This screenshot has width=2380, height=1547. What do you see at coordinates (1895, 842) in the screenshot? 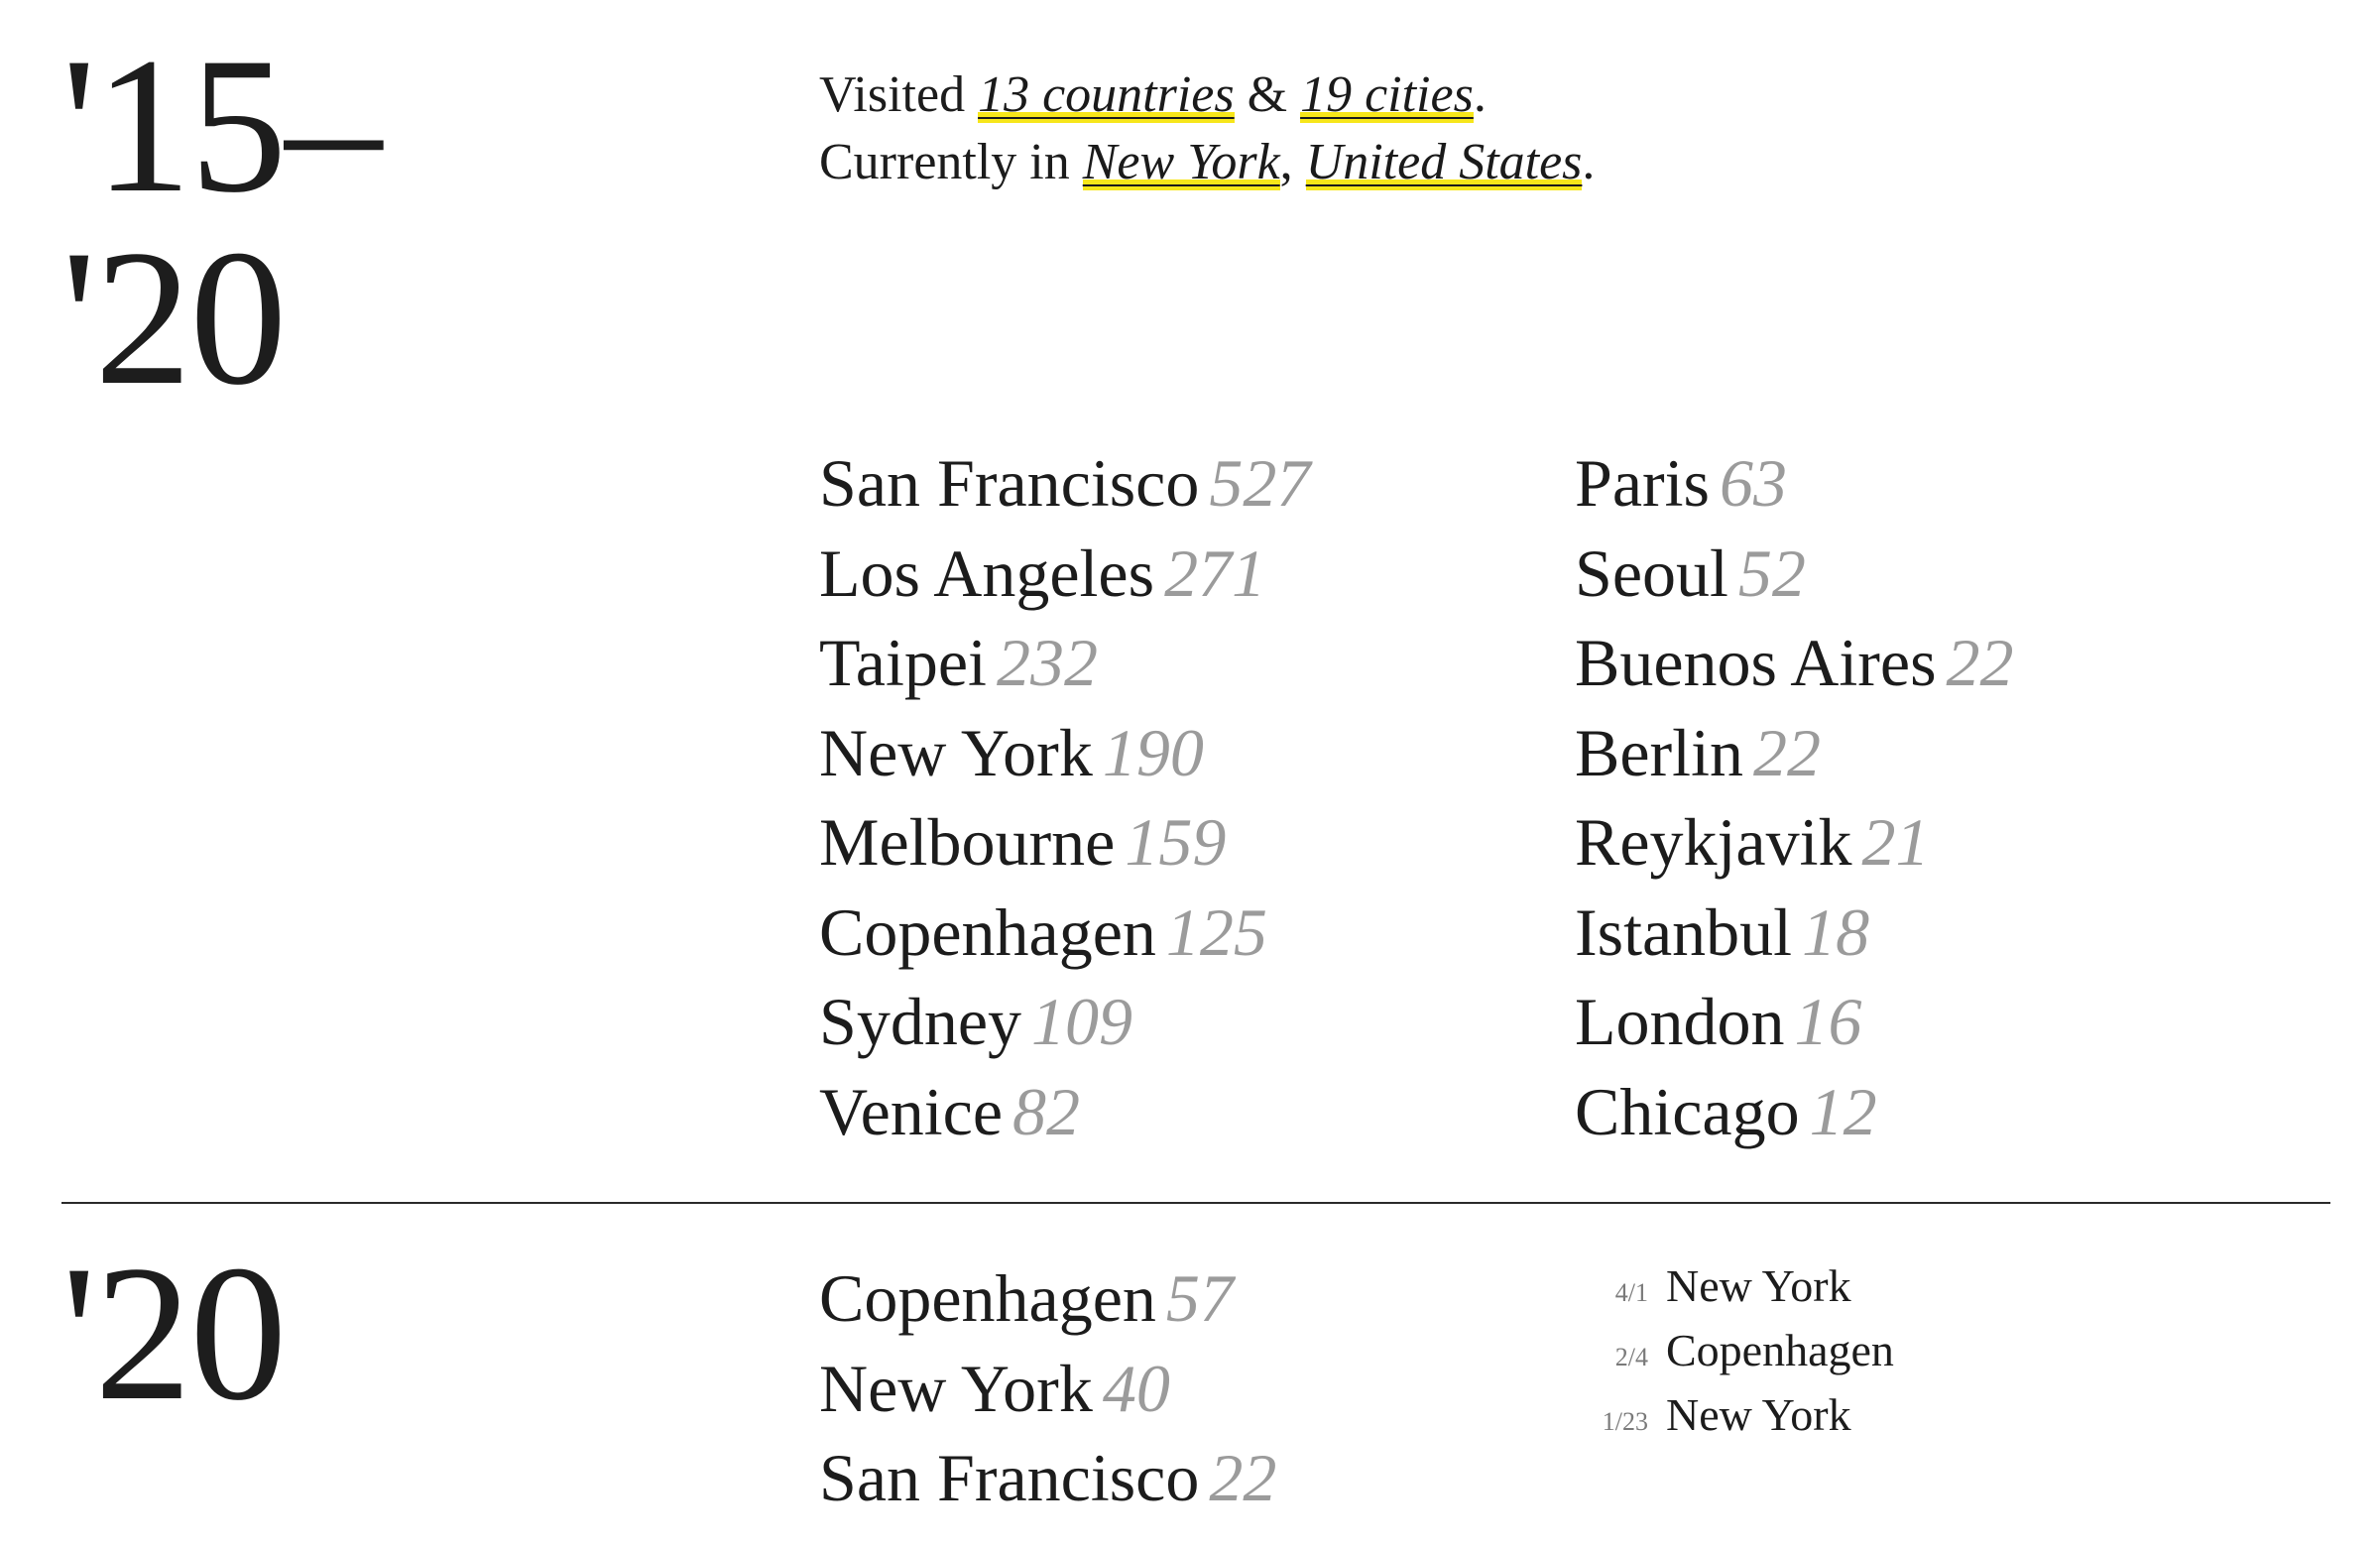
I see `city-day-count: 21` at bounding box center [1895, 842].